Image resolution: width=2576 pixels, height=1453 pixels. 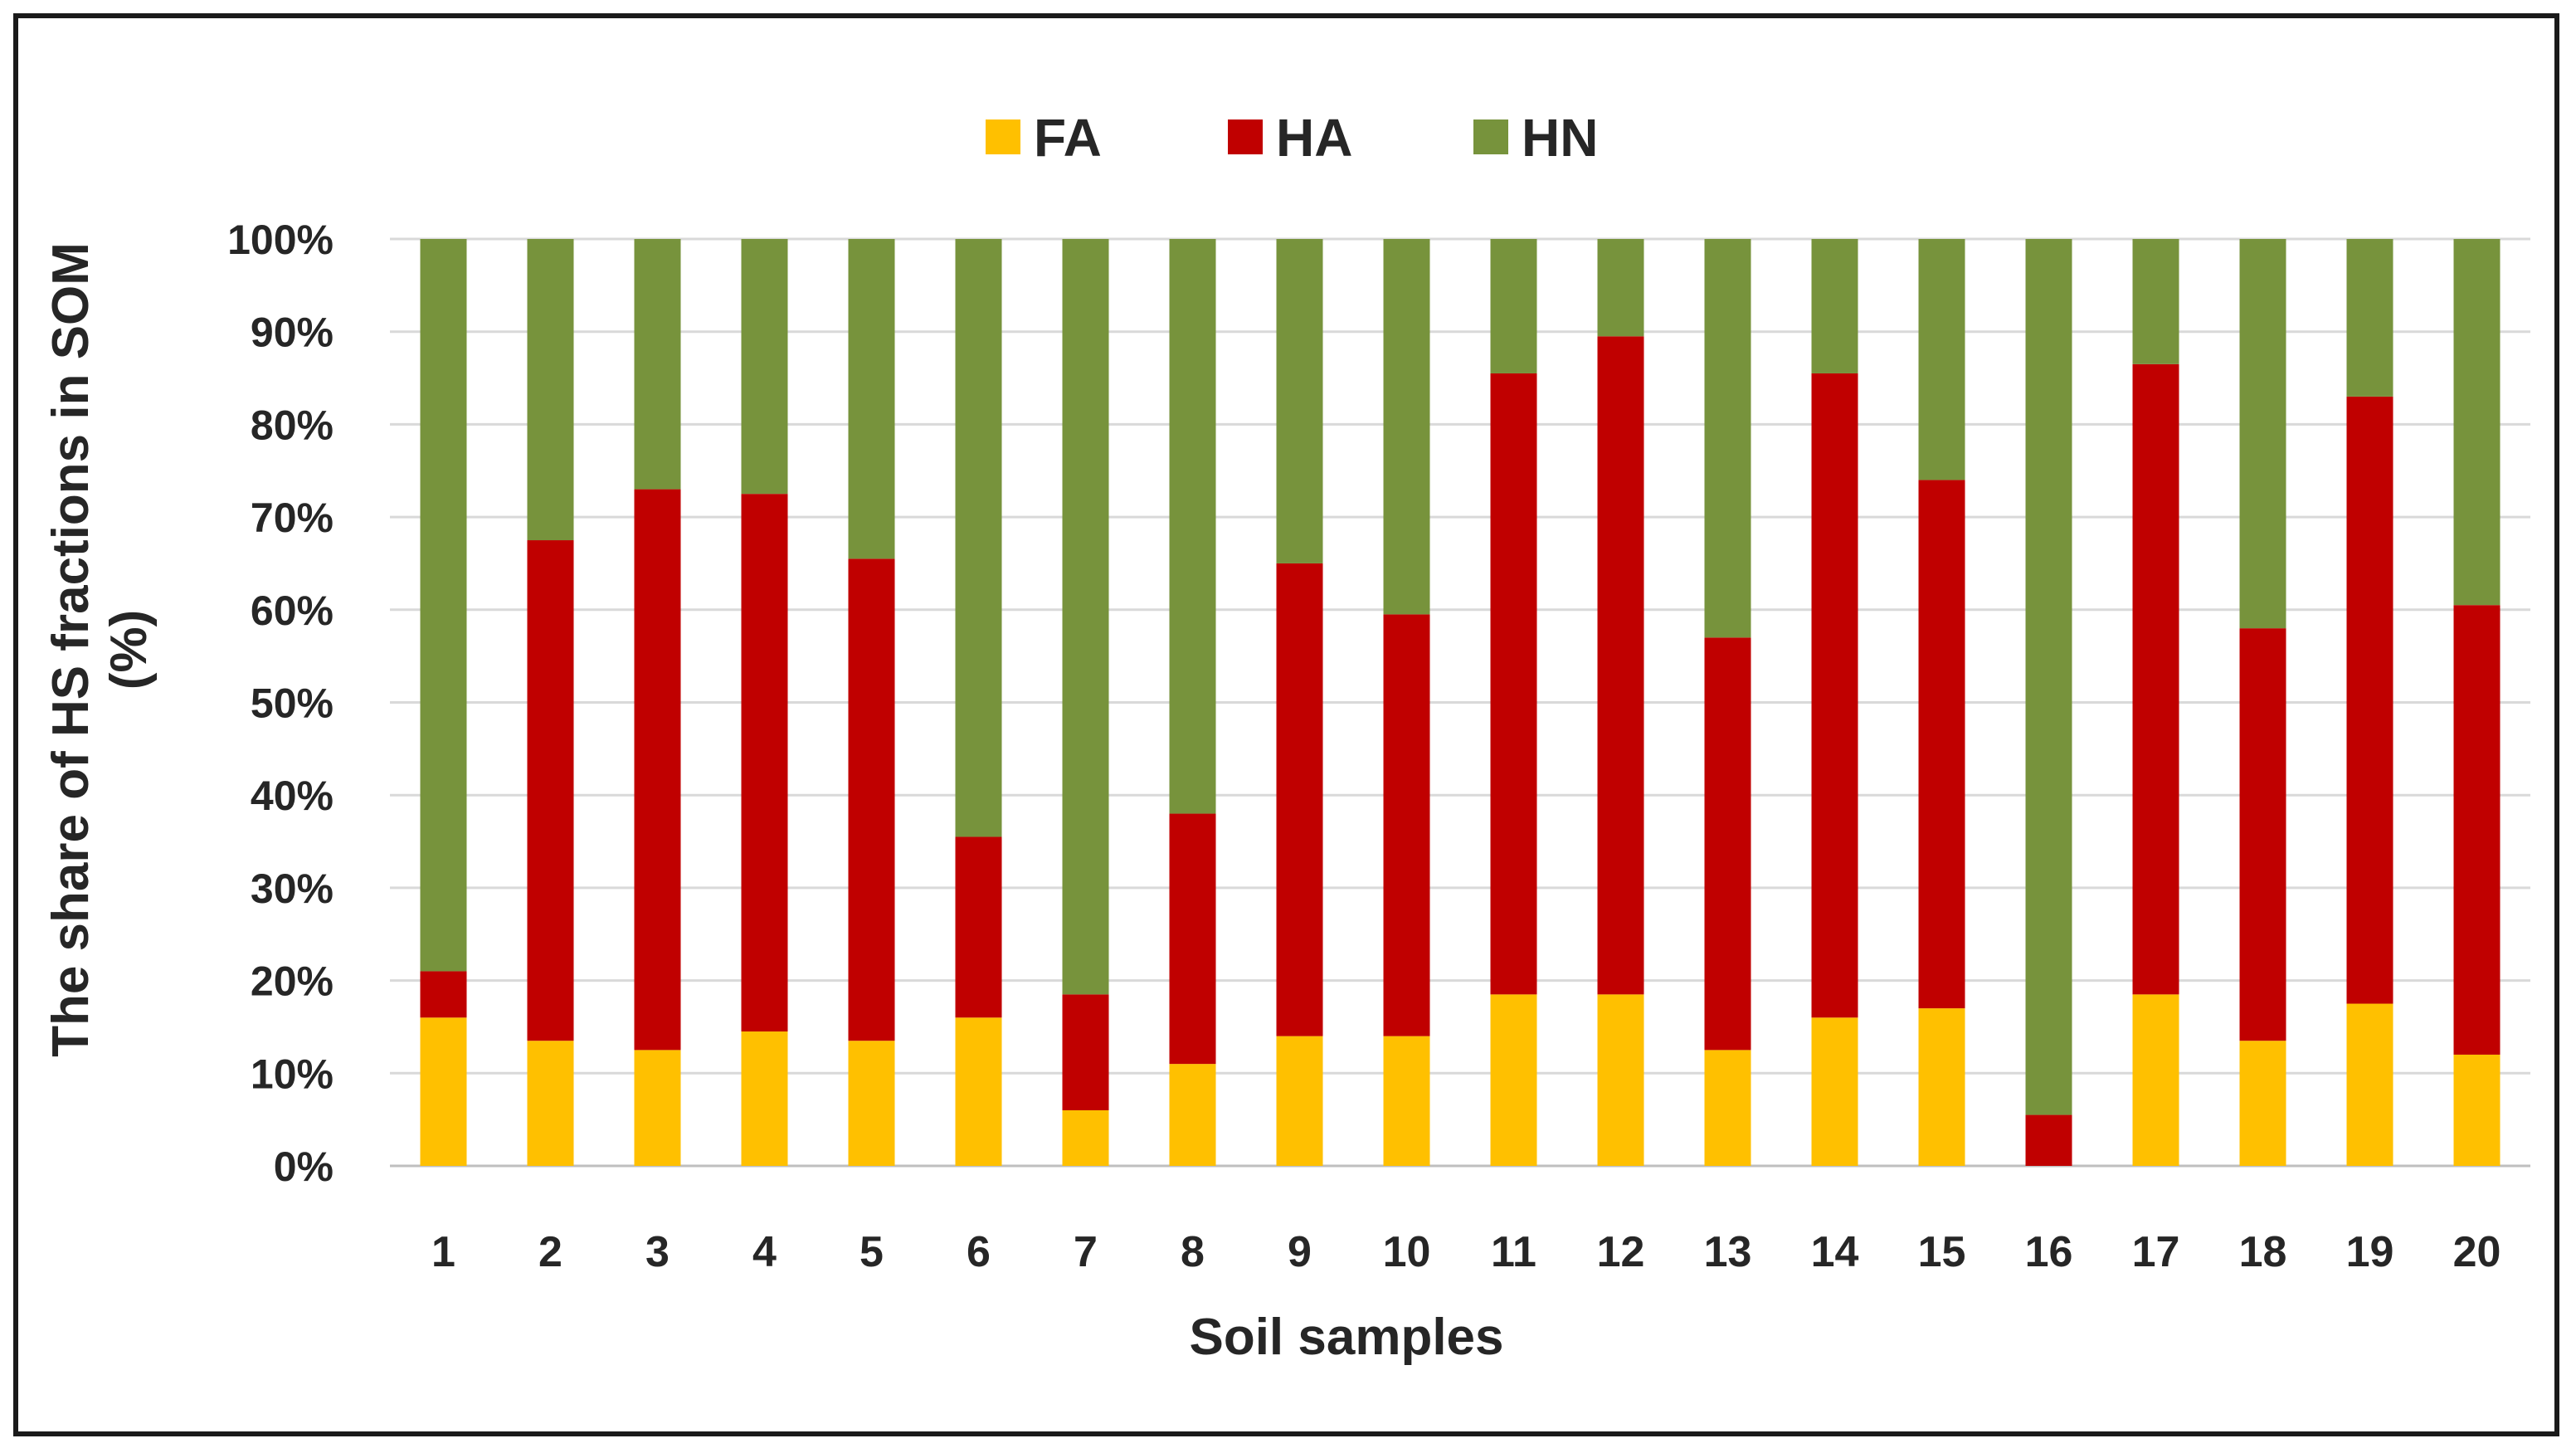 I want to click on legend-label-ha: HA, so click(x=1314, y=138).